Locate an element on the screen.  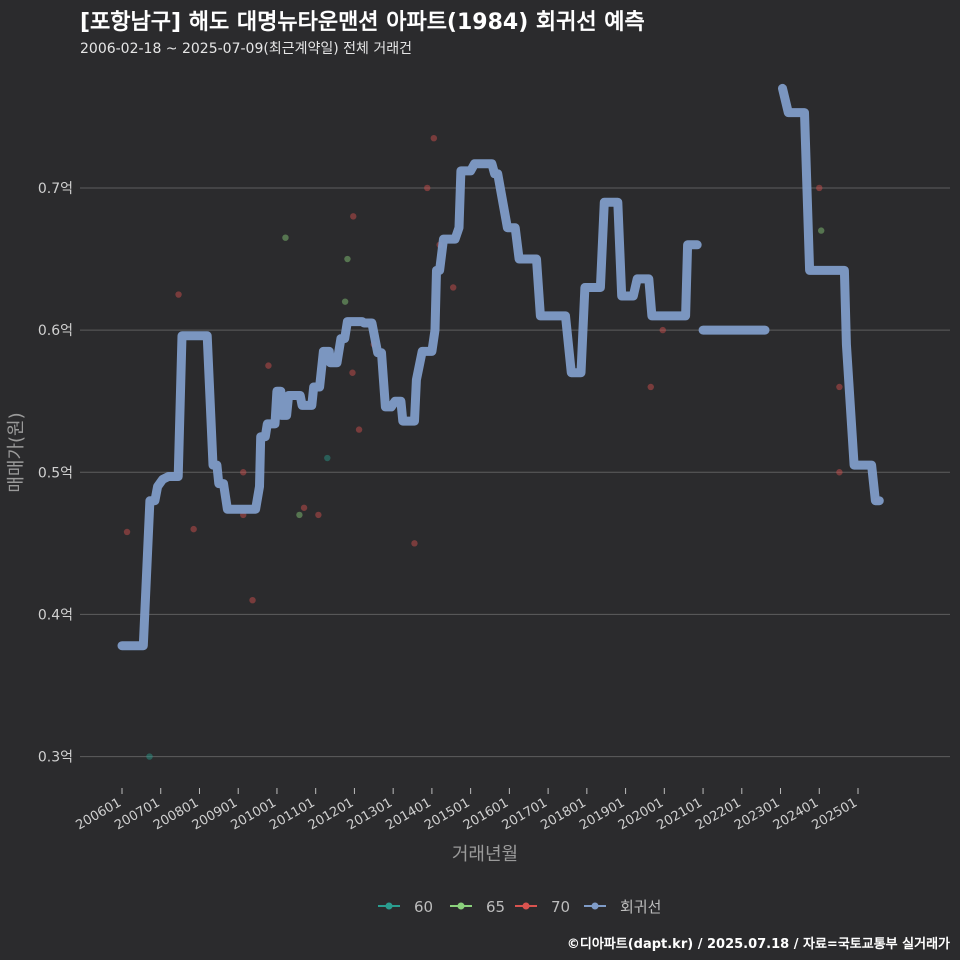
y-tick-label: 0.7억 is located at coordinates (55, 189).